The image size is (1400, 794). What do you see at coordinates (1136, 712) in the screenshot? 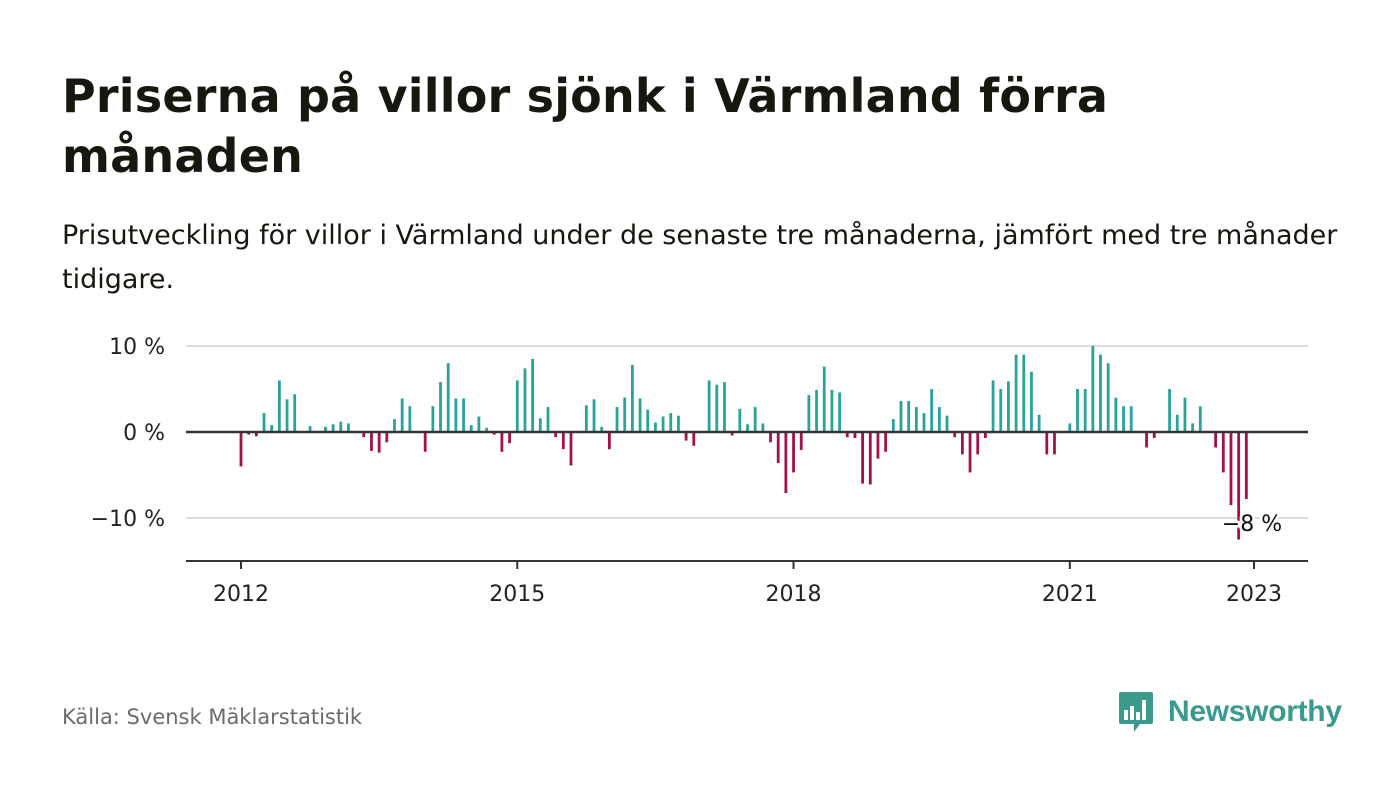
I see `newsworthy-logo-icon` at bounding box center [1136, 712].